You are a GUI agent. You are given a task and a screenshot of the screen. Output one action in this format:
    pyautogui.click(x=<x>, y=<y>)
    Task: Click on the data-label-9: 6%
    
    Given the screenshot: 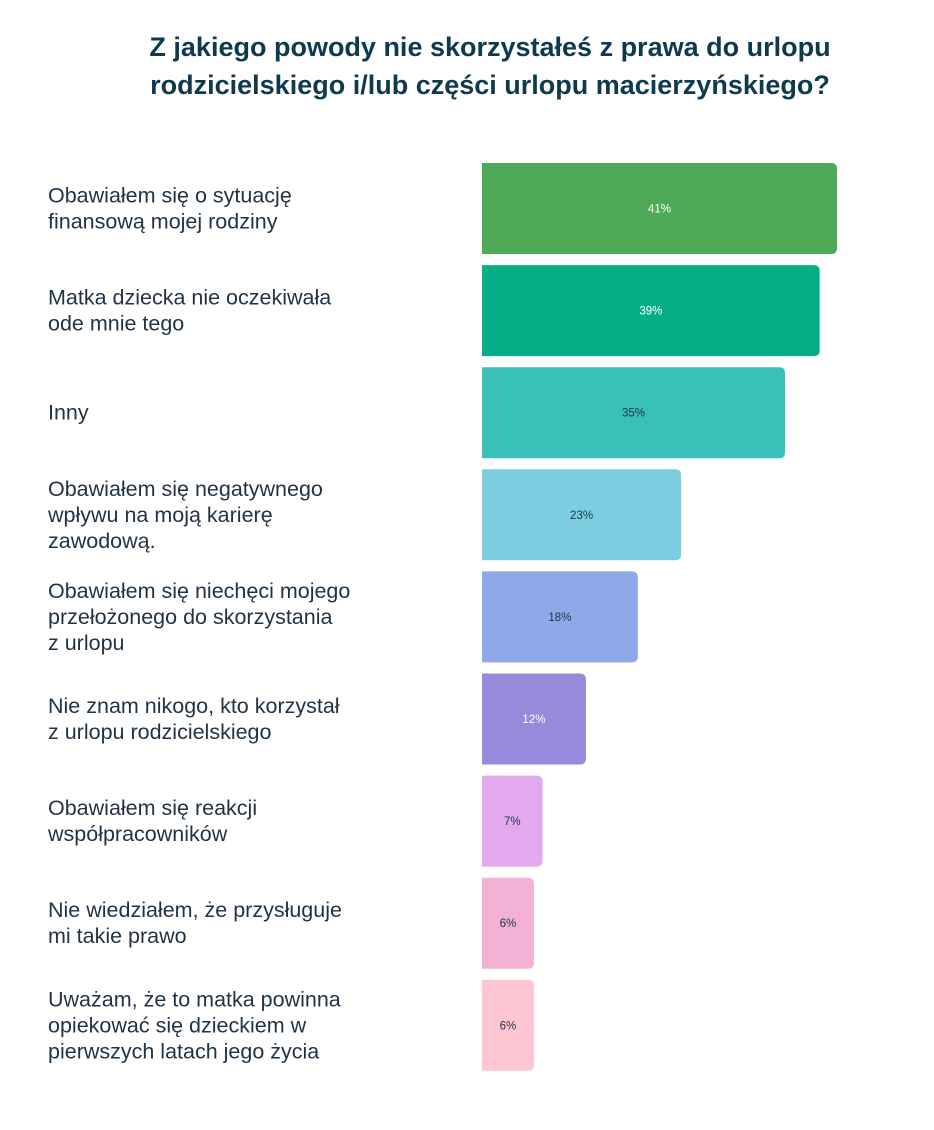 What is the action you would take?
    pyautogui.click(x=508, y=1026)
    